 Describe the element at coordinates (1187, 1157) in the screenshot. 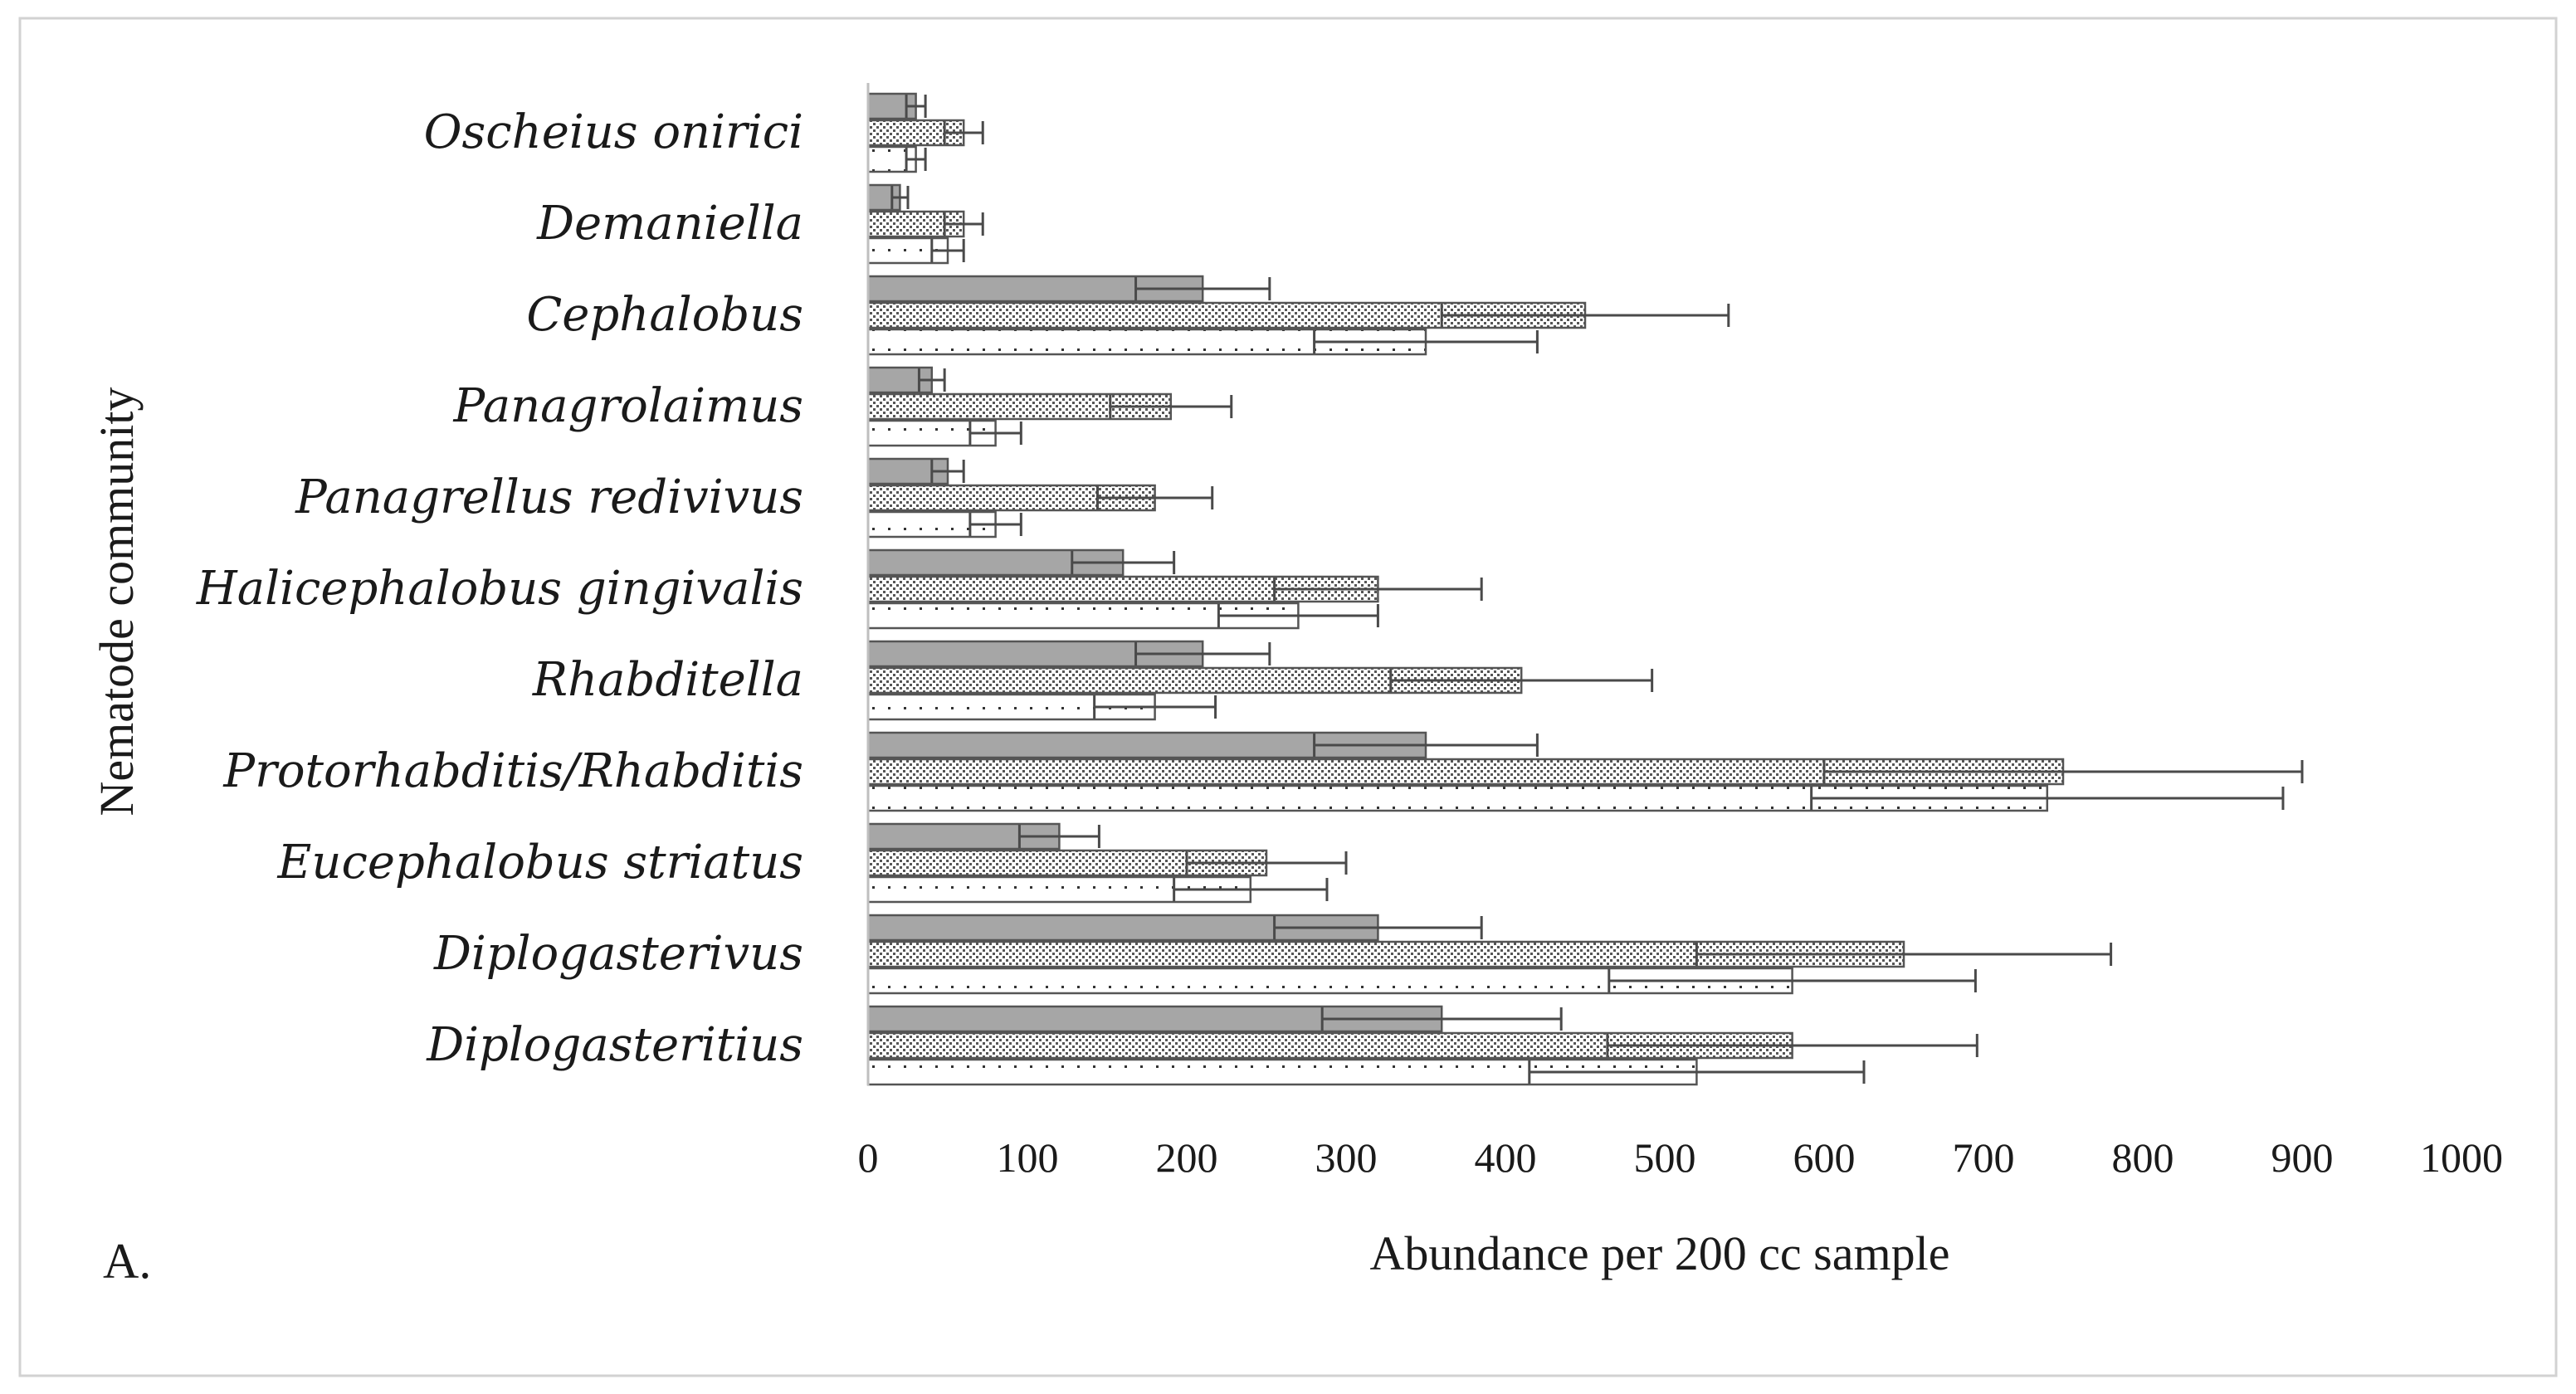

I see `x-tick-label: 200` at that location.